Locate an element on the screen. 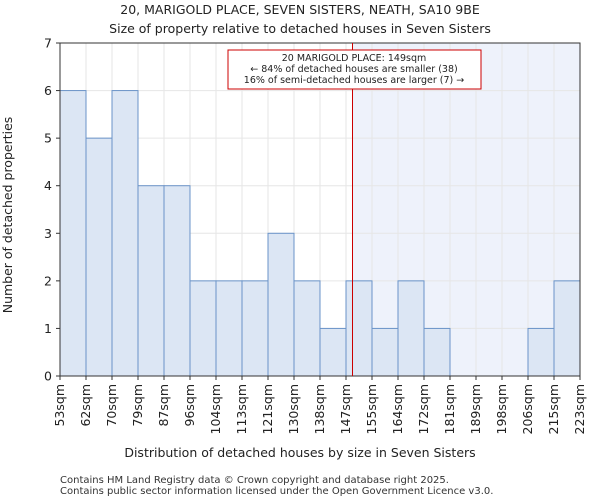  x-tick-label: 70sqm is located at coordinates (111, 405).